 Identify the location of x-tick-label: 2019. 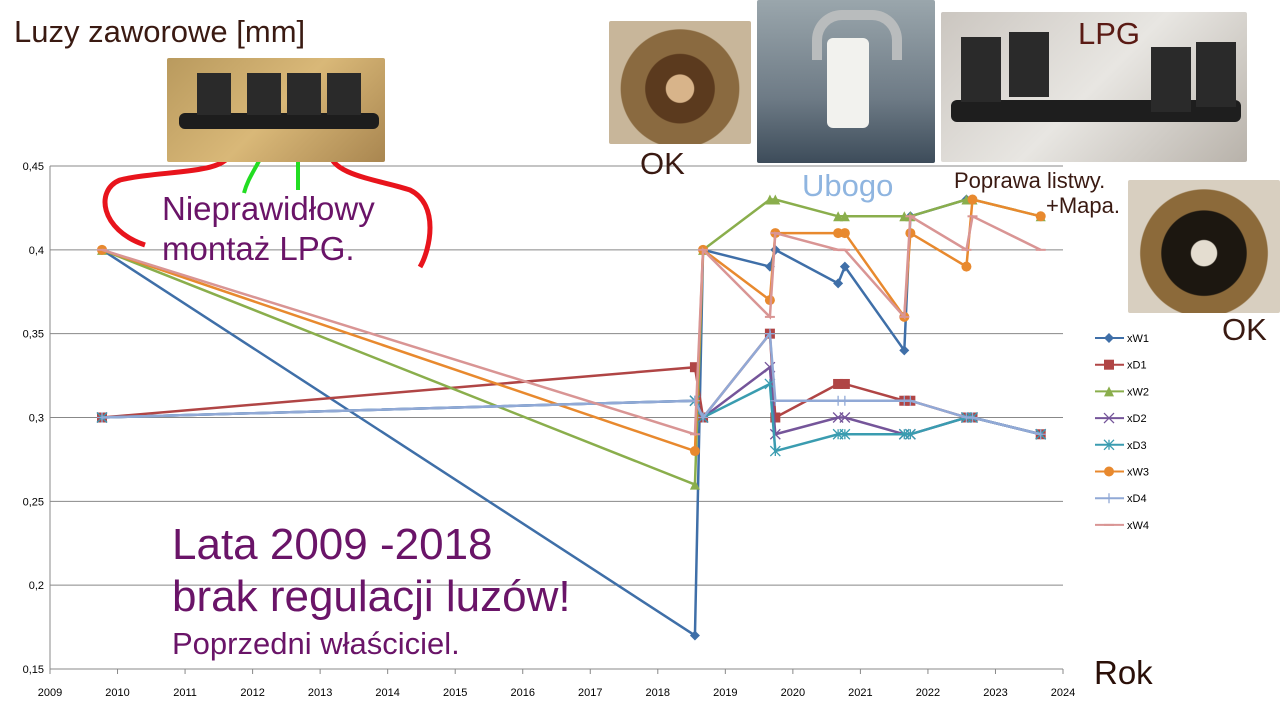
(725, 693).